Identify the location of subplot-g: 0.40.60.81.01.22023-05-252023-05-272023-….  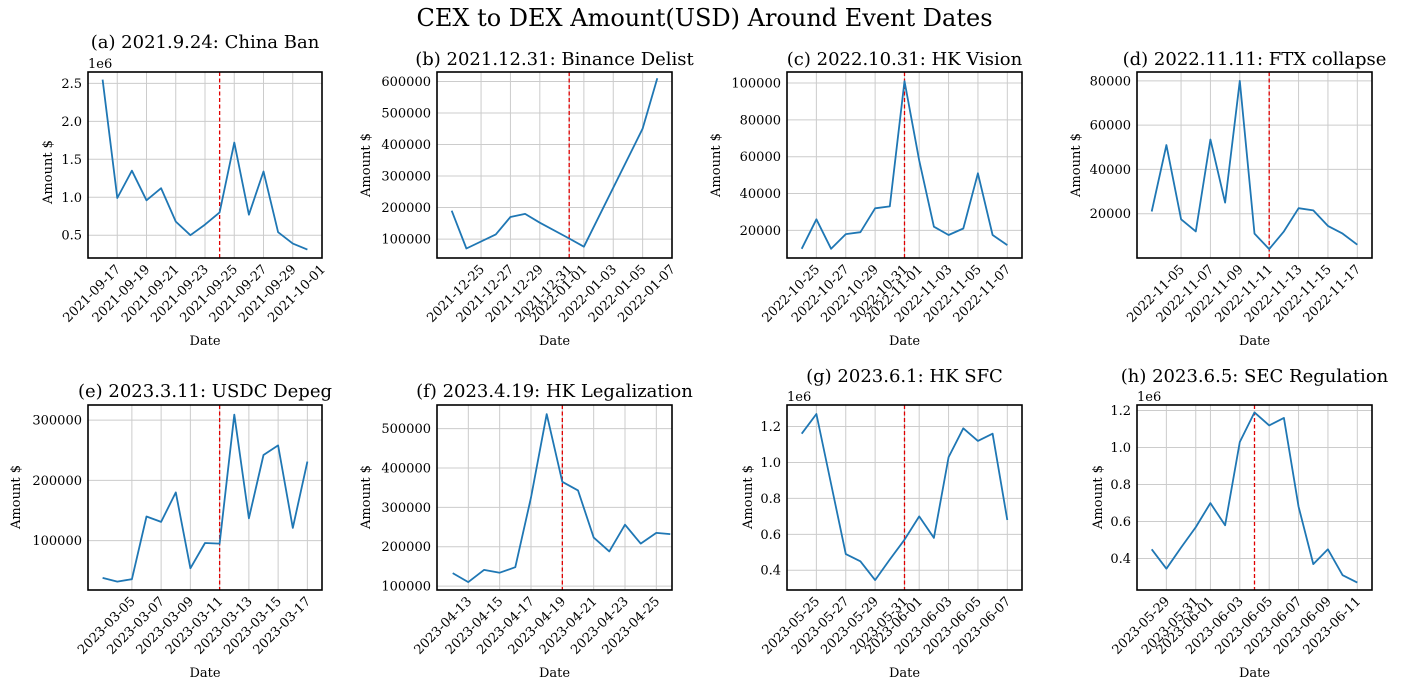
(882, 523).